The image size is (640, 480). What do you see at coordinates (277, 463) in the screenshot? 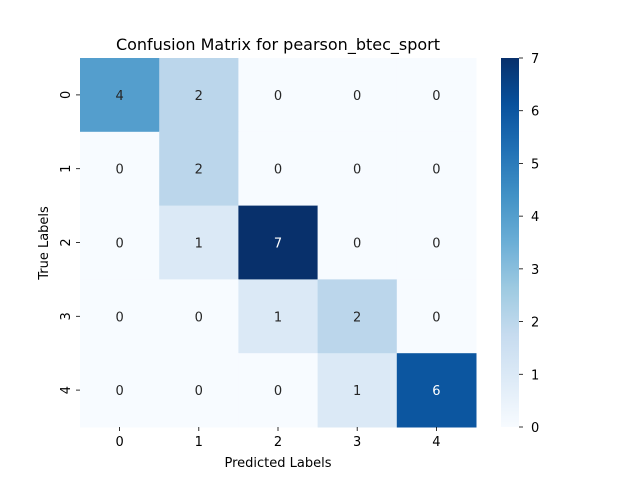
I see `x-axis-label: Predicted Labels` at bounding box center [277, 463].